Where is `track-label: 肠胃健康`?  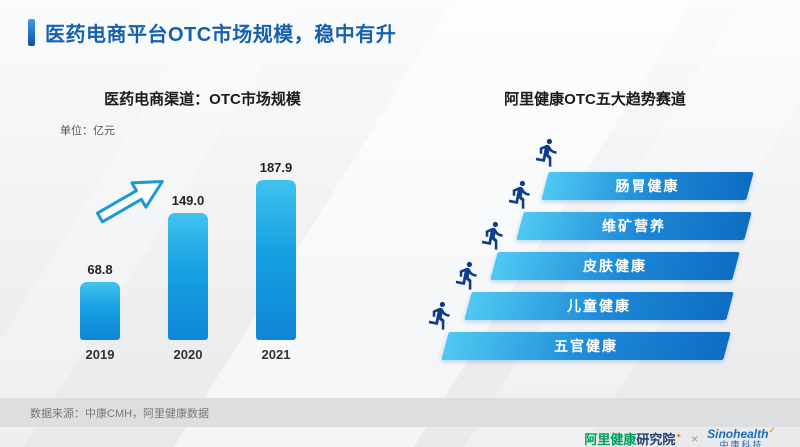
track-label: 肠胃健康 is located at coordinates (647, 186).